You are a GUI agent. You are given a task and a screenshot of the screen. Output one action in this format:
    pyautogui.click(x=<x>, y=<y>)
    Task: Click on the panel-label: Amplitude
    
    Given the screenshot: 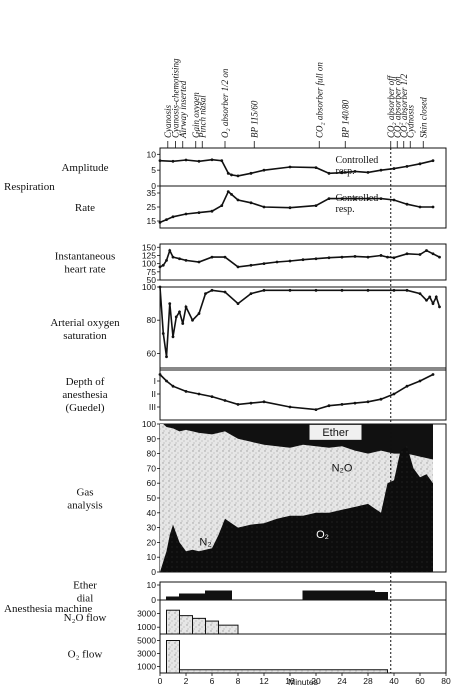 What is the action you would take?
    pyautogui.click(x=84, y=168)
    